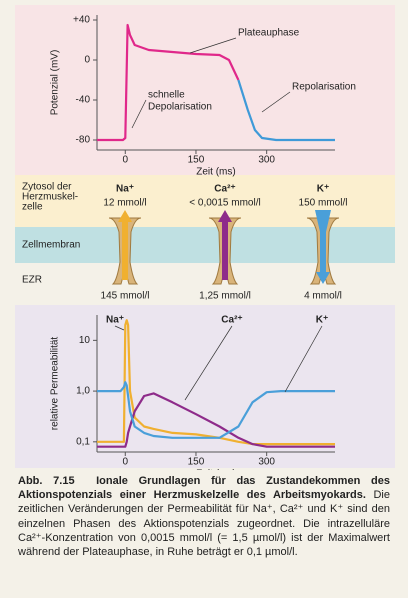 The height and width of the screenshot is (598, 408). I want to click on series-label: K⁺, so click(322, 320).